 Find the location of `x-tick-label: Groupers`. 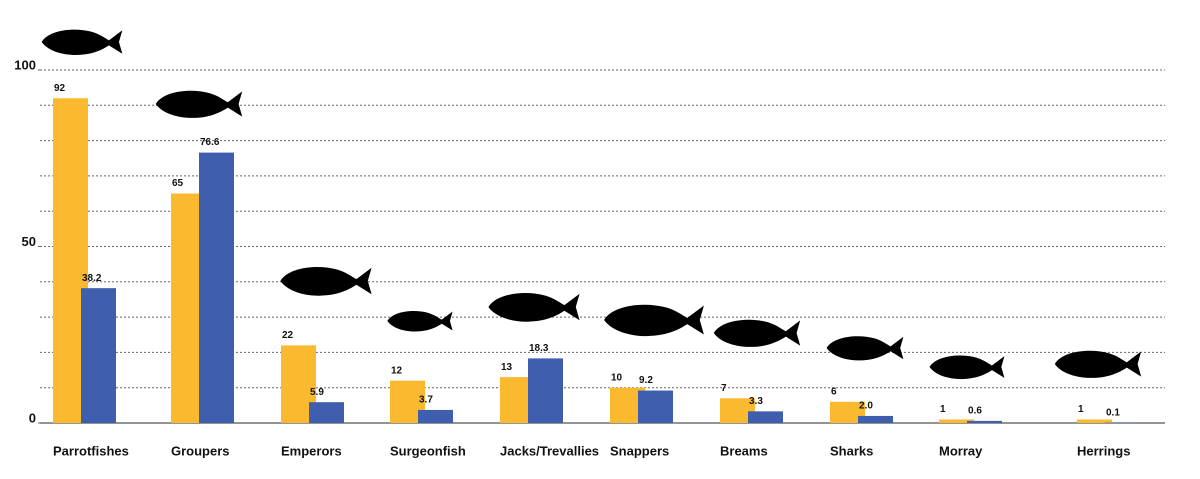

x-tick-label: Groupers is located at coordinates (200, 450).